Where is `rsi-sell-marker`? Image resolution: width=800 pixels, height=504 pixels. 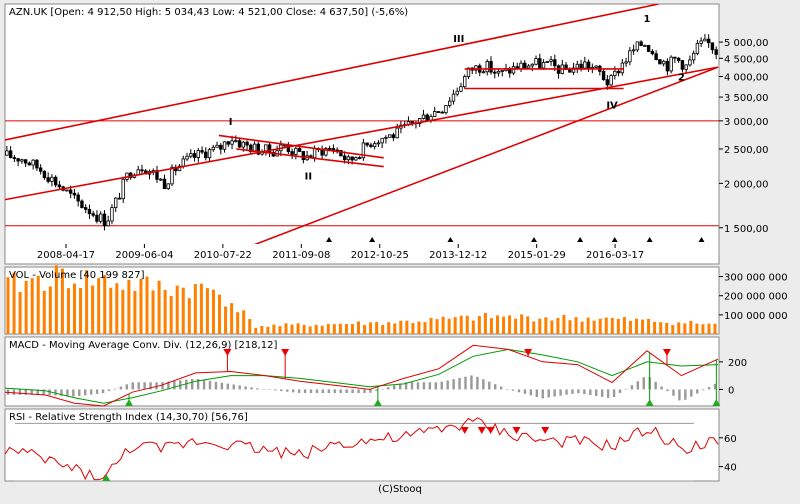 rsi-sell-marker is located at coordinates (490, 430).